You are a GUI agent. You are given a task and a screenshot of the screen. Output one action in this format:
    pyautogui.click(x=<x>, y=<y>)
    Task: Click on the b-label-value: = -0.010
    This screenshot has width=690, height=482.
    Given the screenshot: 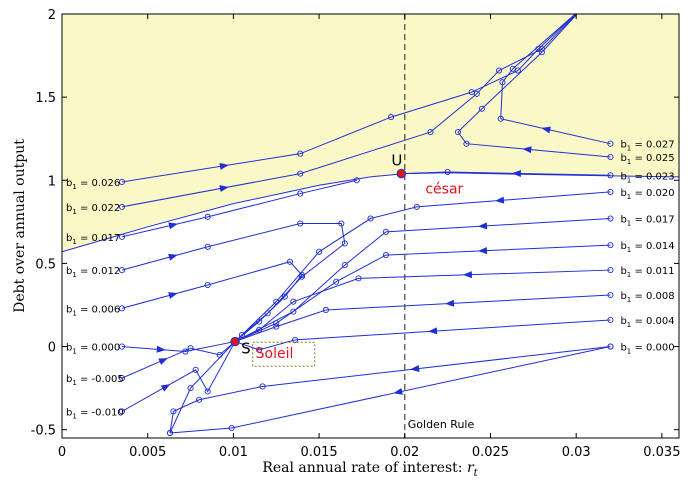 What is the action you would take?
    pyautogui.click(x=100, y=412)
    